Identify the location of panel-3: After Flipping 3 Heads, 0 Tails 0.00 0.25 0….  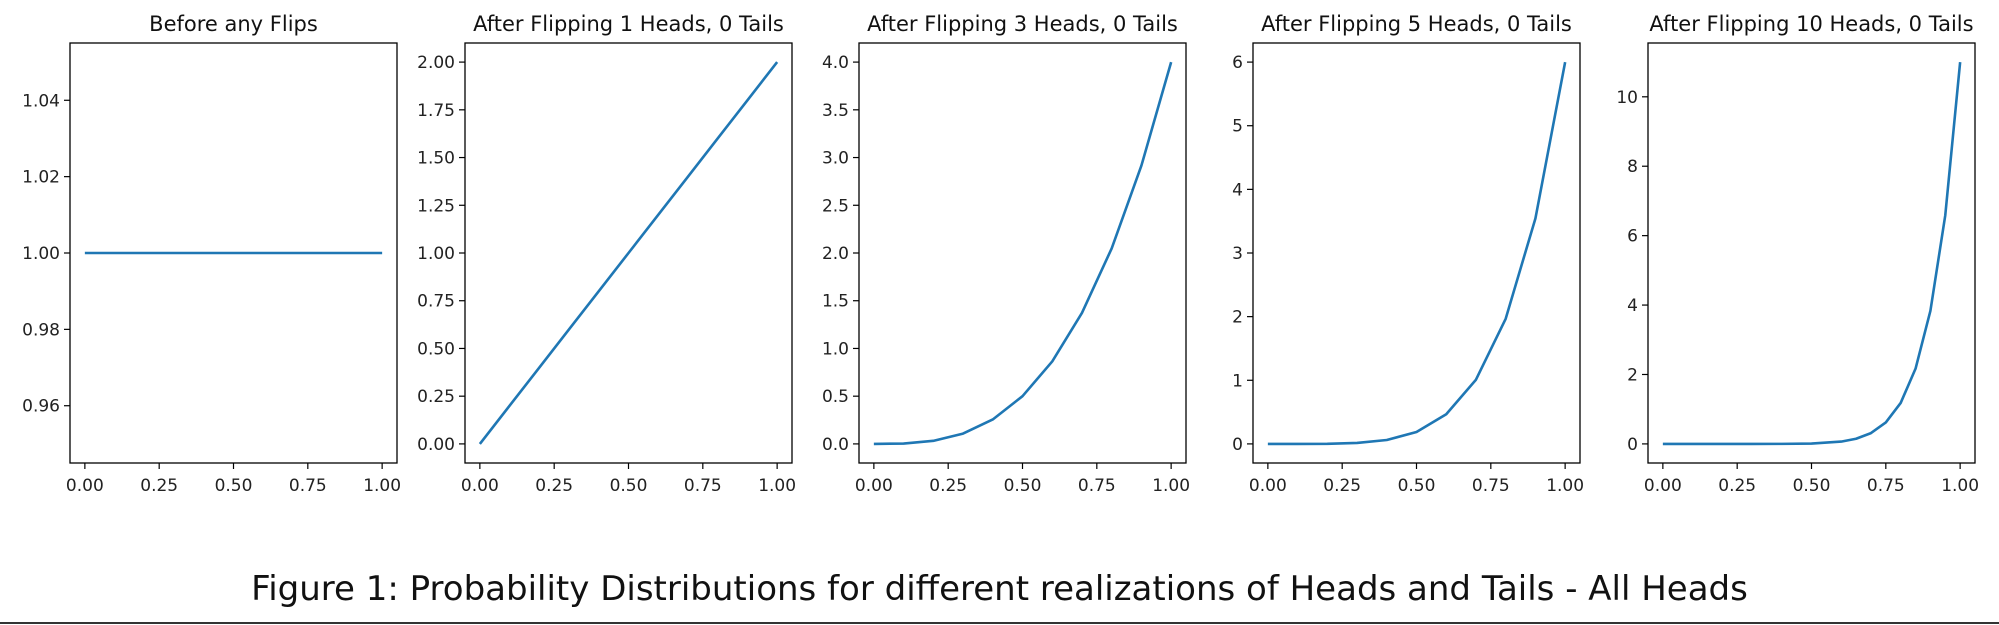
(1006, 254).